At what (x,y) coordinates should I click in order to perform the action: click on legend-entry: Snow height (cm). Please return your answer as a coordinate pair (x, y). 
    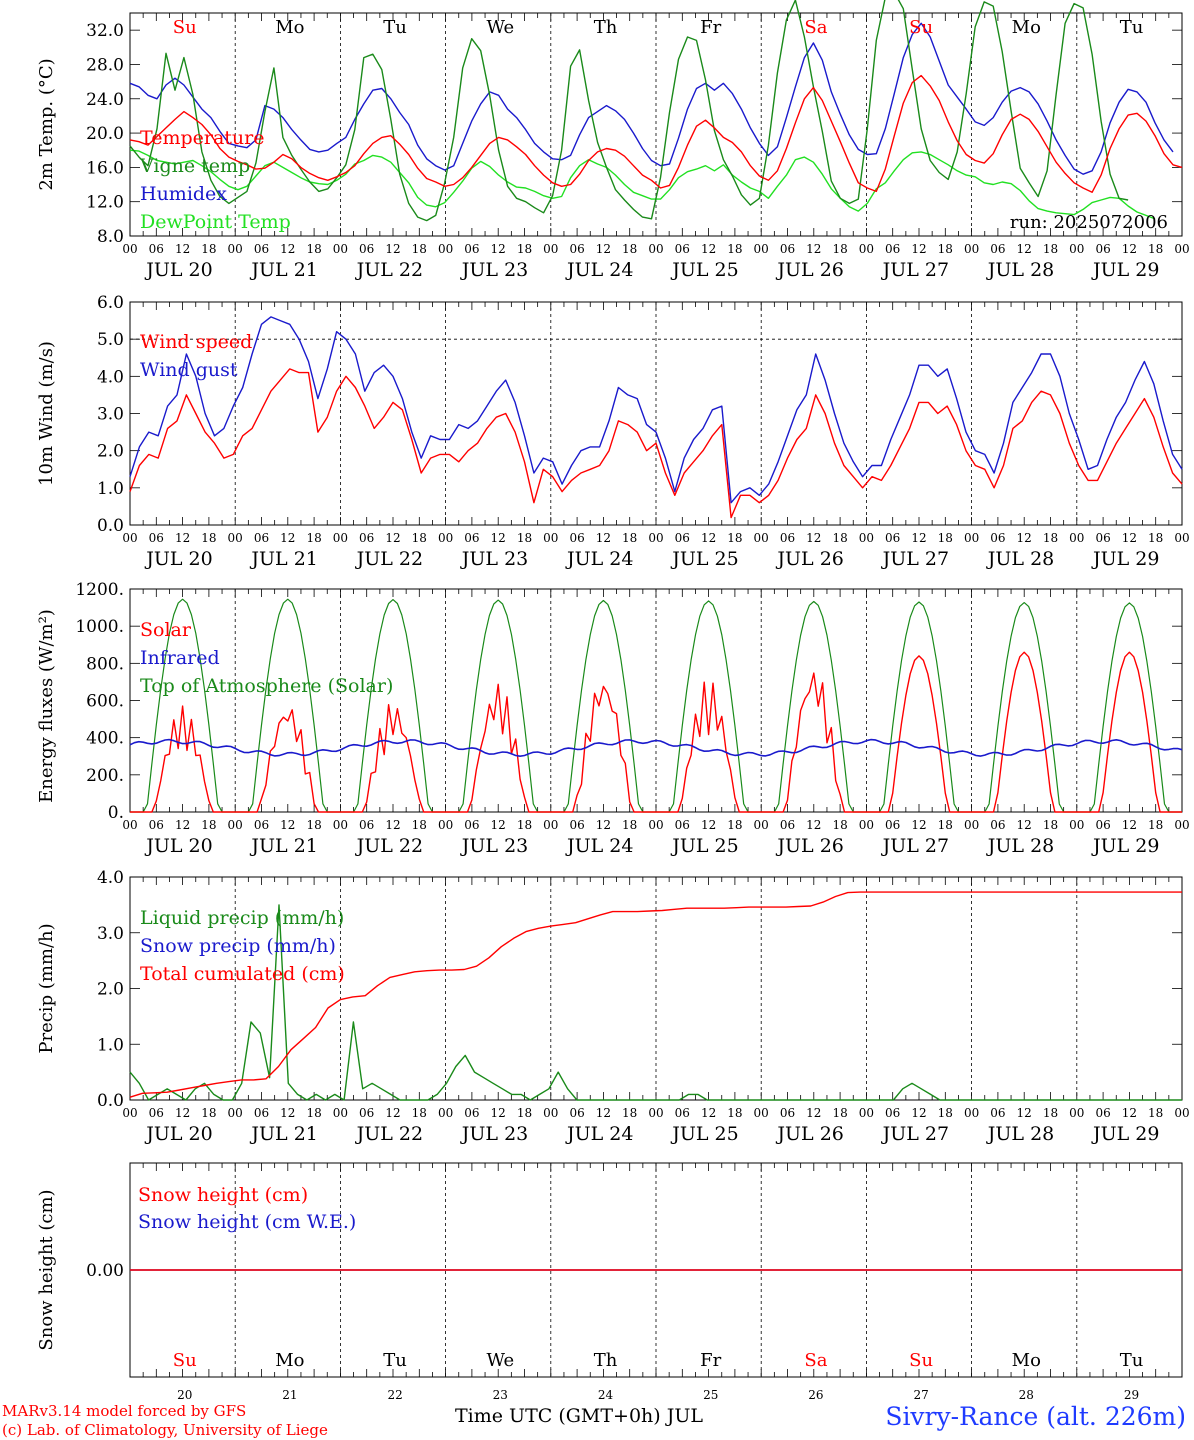
    Looking at the image, I should click on (223, 1195).